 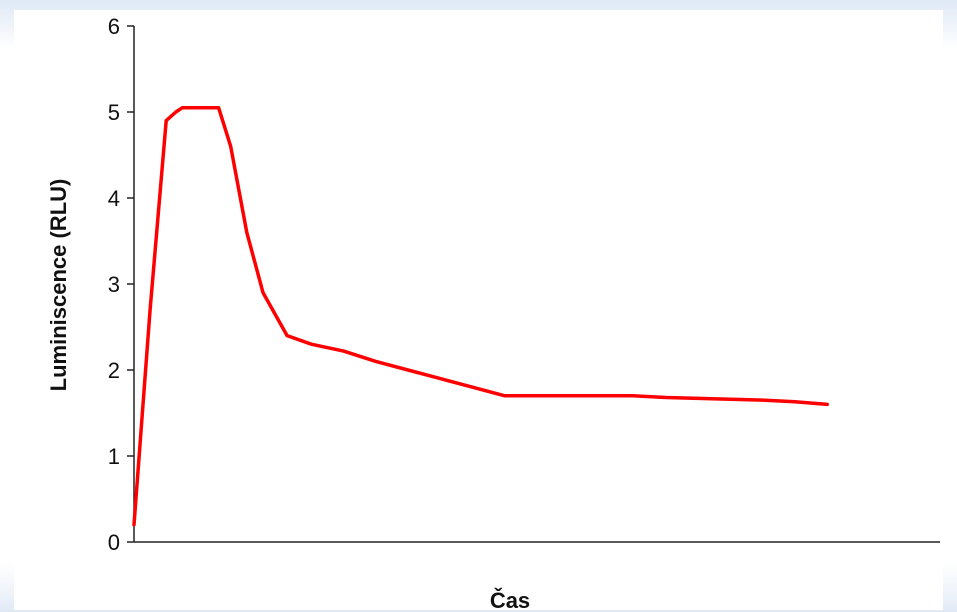 What do you see at coordinates (114, 456) in the screenshot?
I see `y-tick-label: 1` at bounding box center [114, 456].